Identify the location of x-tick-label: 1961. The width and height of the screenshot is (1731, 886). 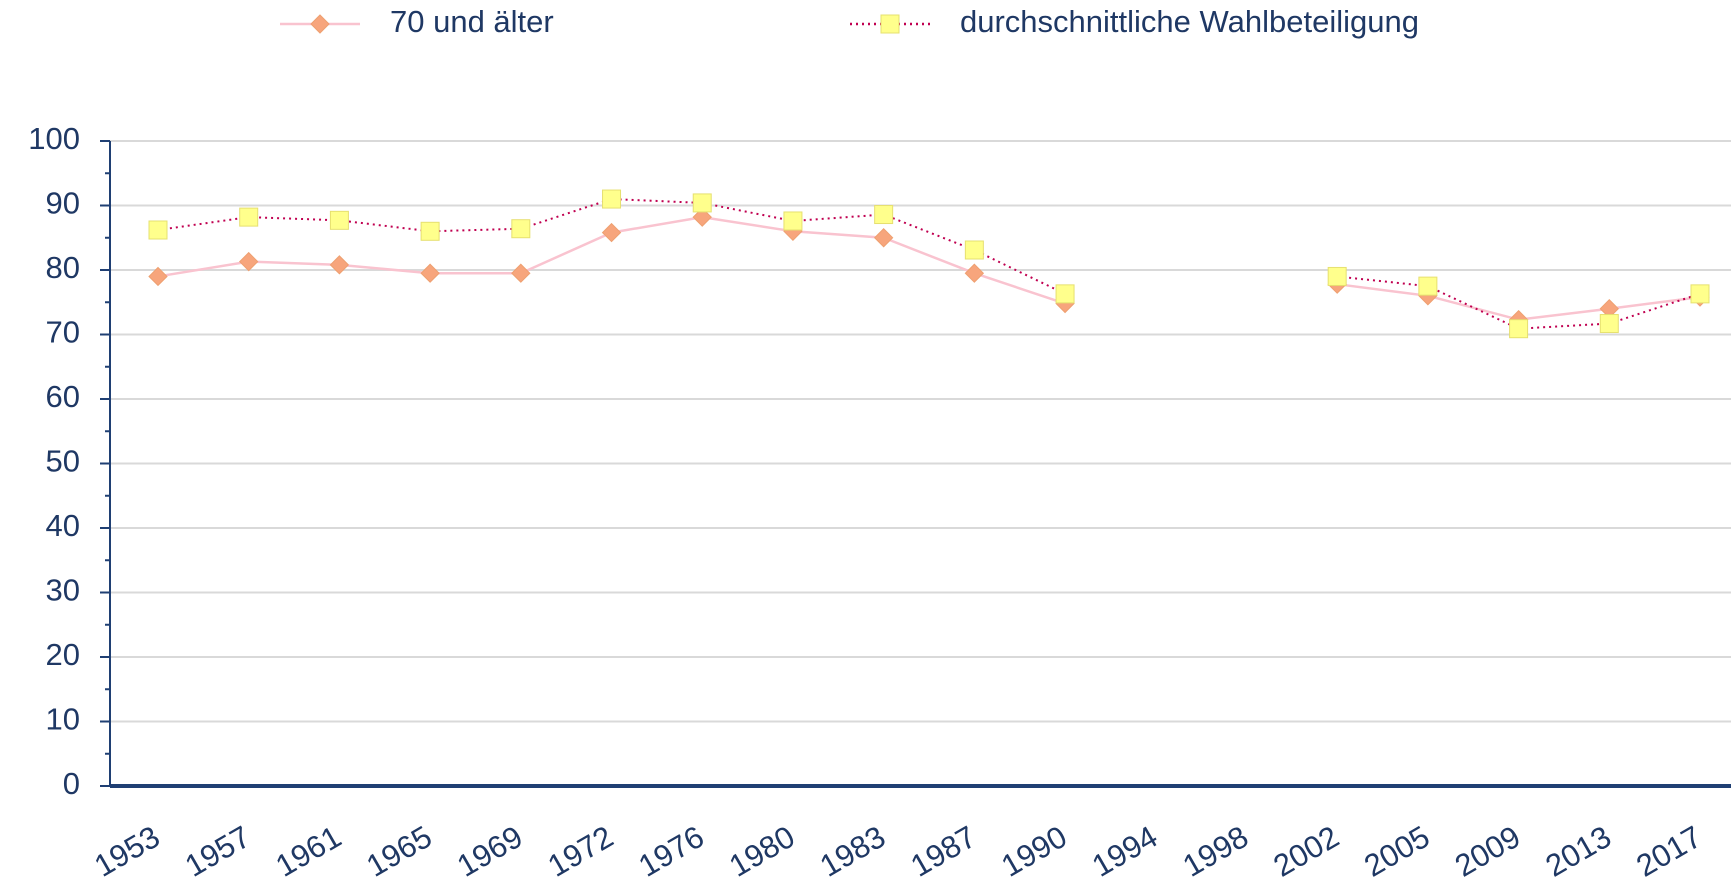
(308, 851).